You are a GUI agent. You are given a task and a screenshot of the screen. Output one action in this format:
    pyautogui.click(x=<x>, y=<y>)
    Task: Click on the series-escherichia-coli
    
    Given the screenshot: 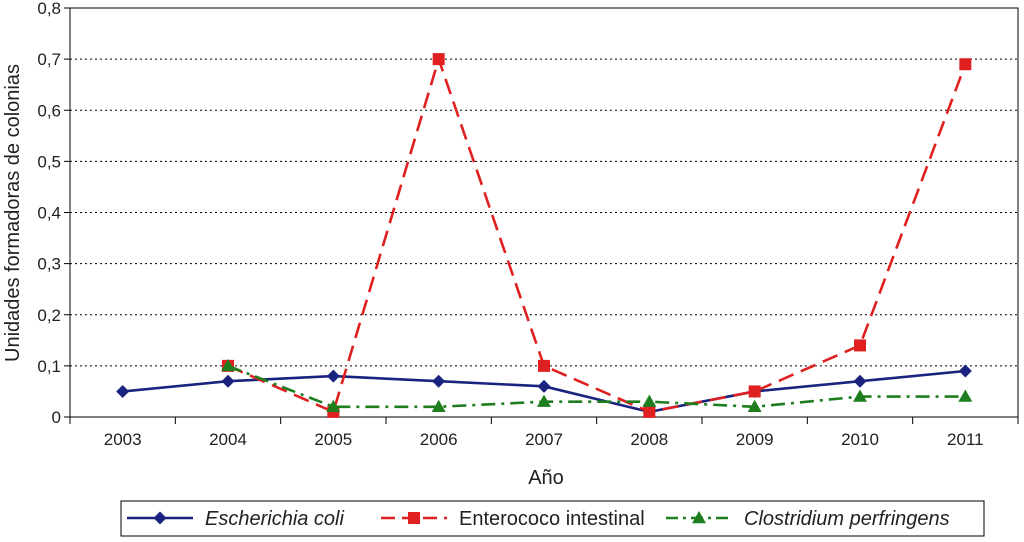 What is the action you would take?
    pyautogui.click(x=544, y=391)
    